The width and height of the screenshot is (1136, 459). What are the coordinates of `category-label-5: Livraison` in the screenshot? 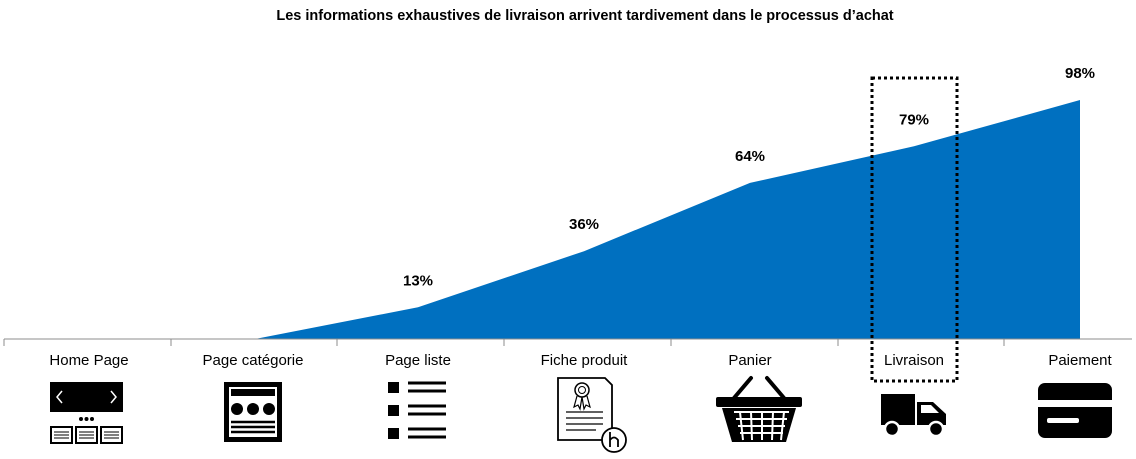 It's located at (914, 360).